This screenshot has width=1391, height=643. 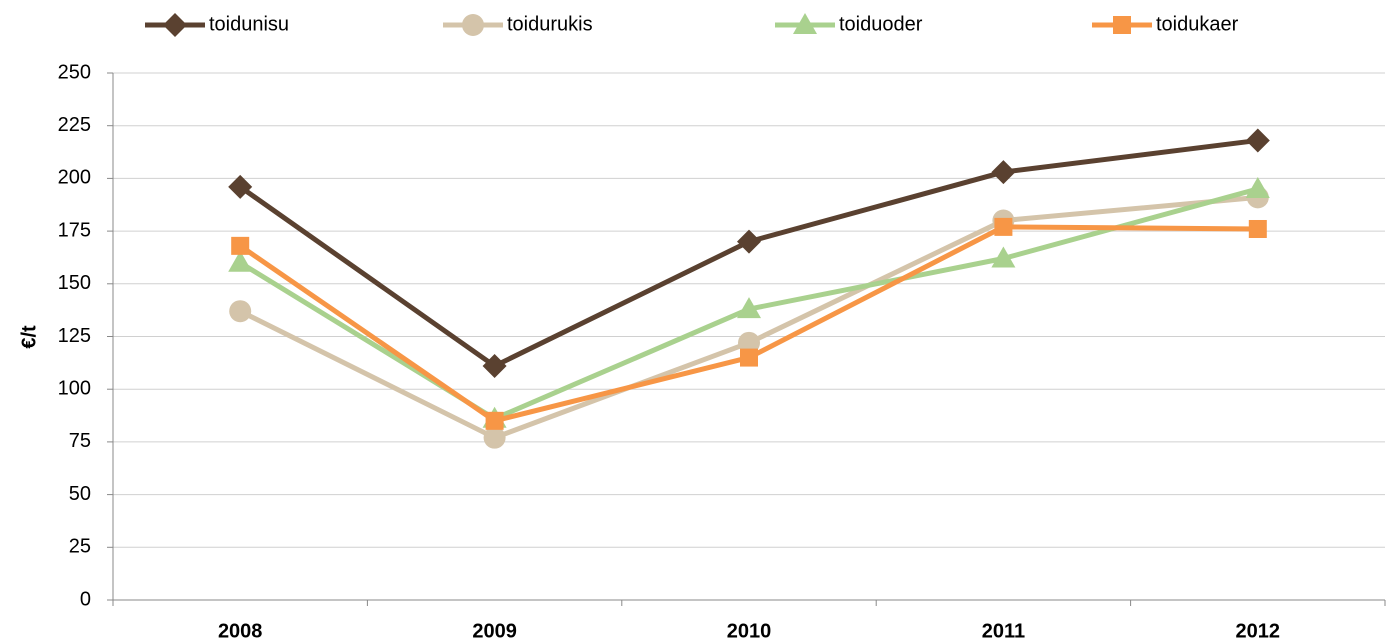 I want to click on y-tick-label: 25, so click(x=80, y=547).